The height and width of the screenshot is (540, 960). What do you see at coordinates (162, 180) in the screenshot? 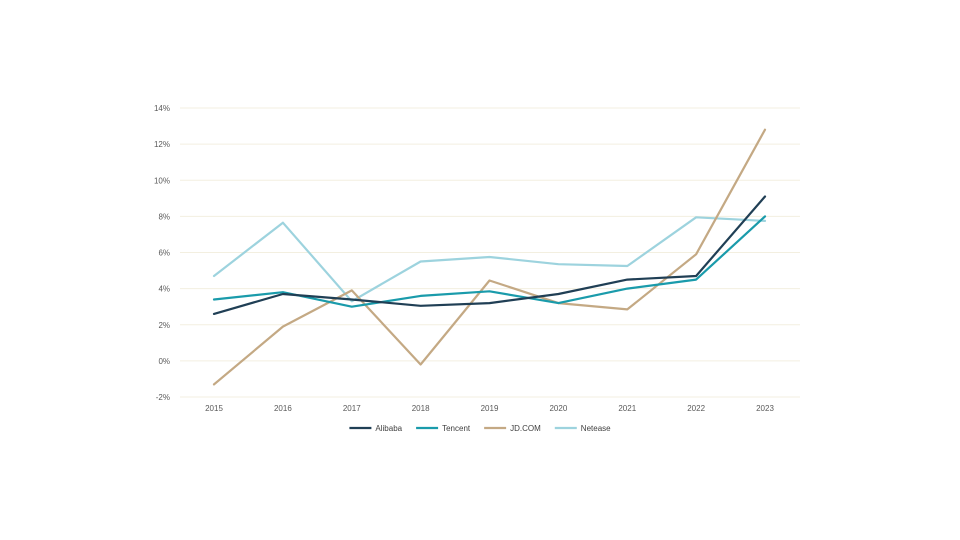
I see `y-tick-label: 10%` at bounding box center [162, 180].